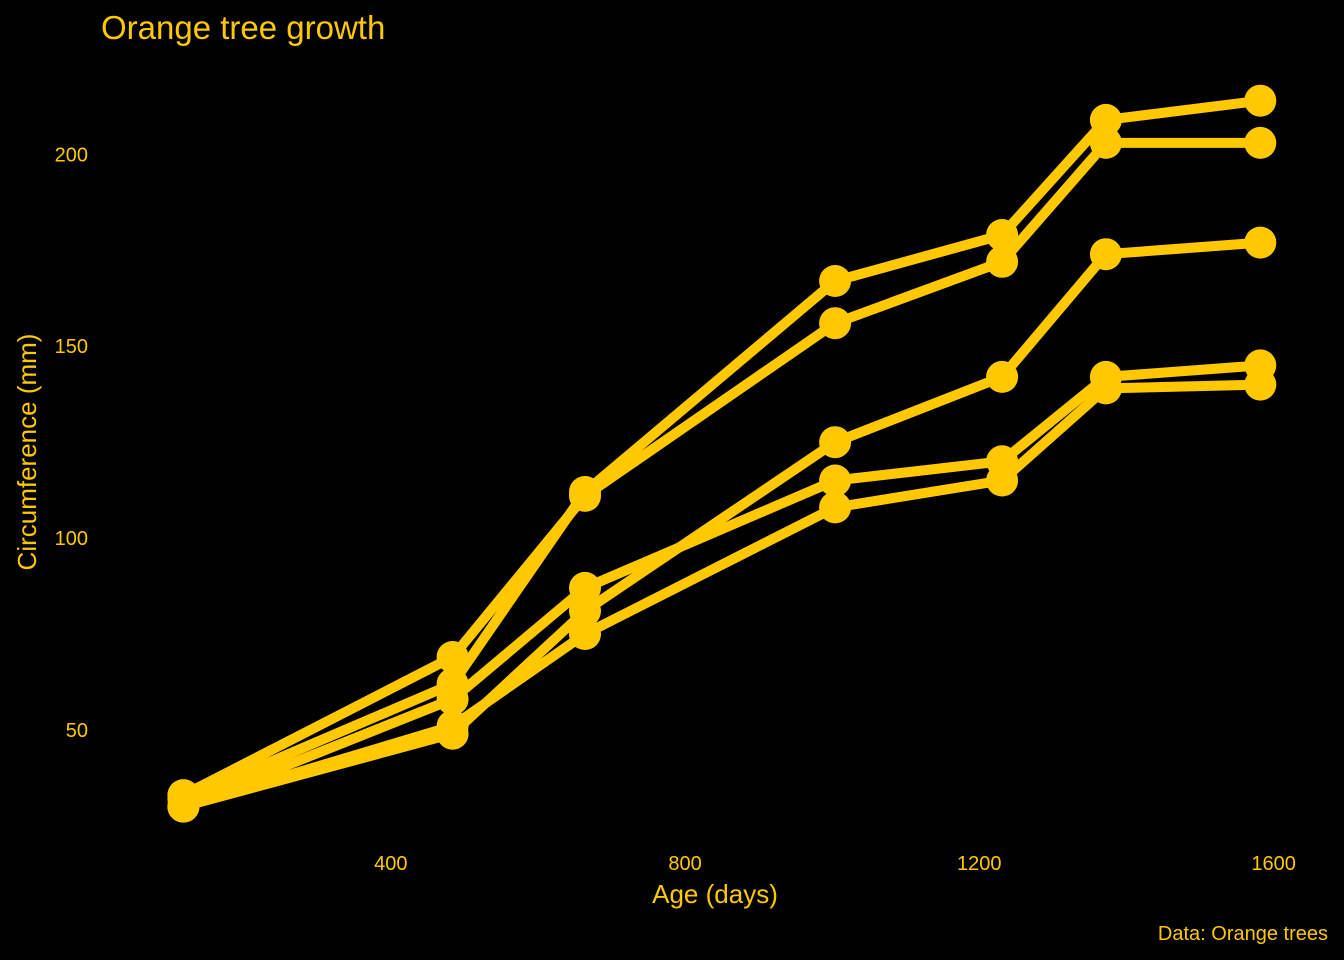  Describe the element at coordinates (71, 347) in the screenshot. I see `y-tick-label: 150` at that location.